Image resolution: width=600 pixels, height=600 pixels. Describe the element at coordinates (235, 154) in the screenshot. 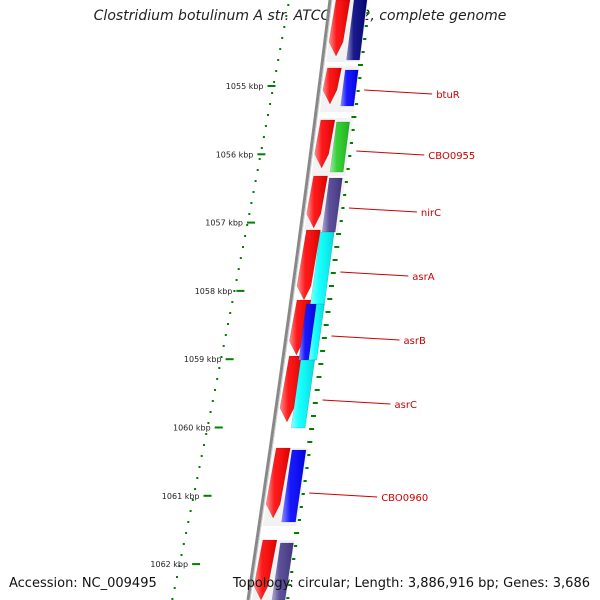

I see `kbp-tick-label: 1056 kbp` at that location.